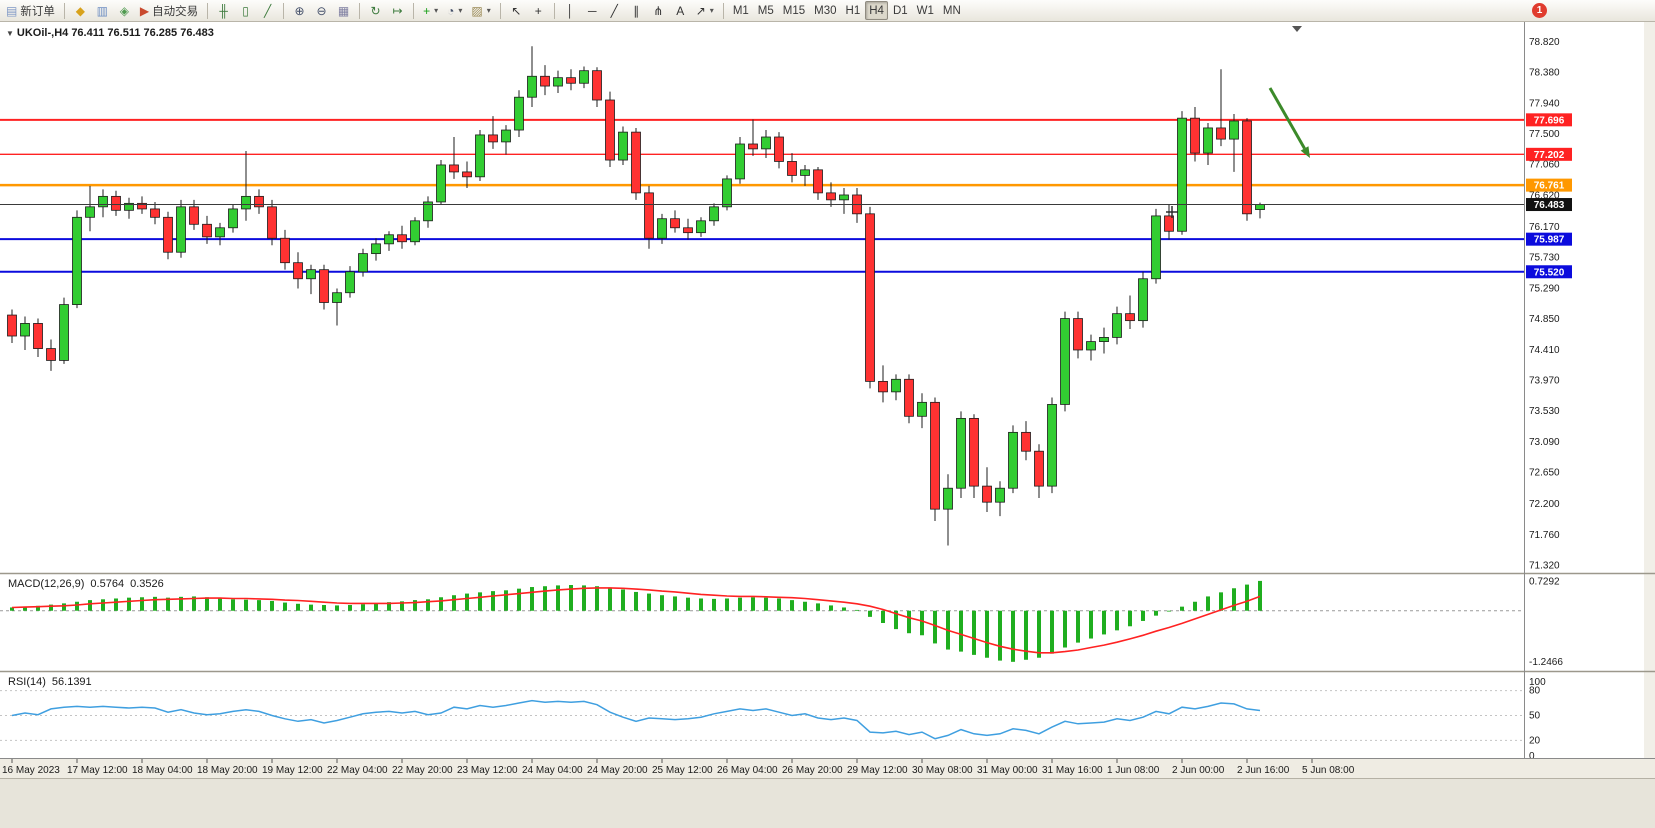 This screenshot has width=1655, height=828. Describe the element at coordinates (321, 10) in the screenshot. I see `zoom-out-button: ⊖` at that location.